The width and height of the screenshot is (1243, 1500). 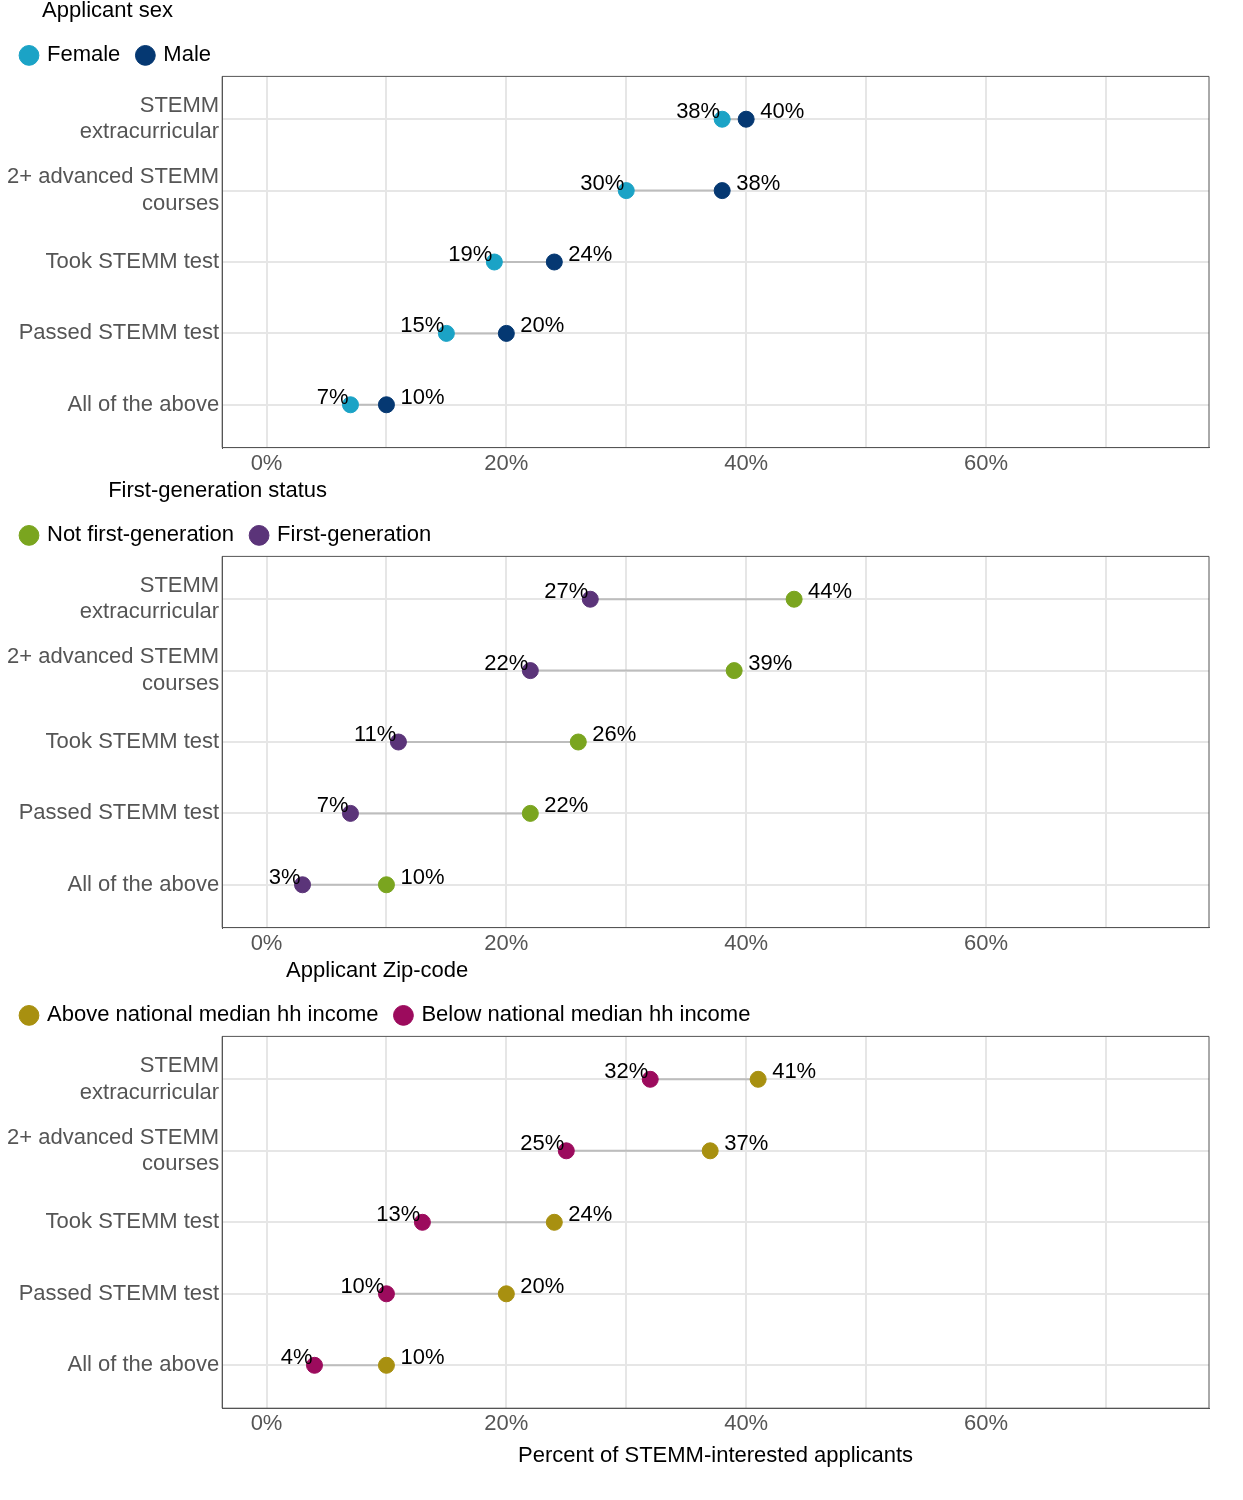 I want to click on data-label: 19%, so click(x=470, y=254).